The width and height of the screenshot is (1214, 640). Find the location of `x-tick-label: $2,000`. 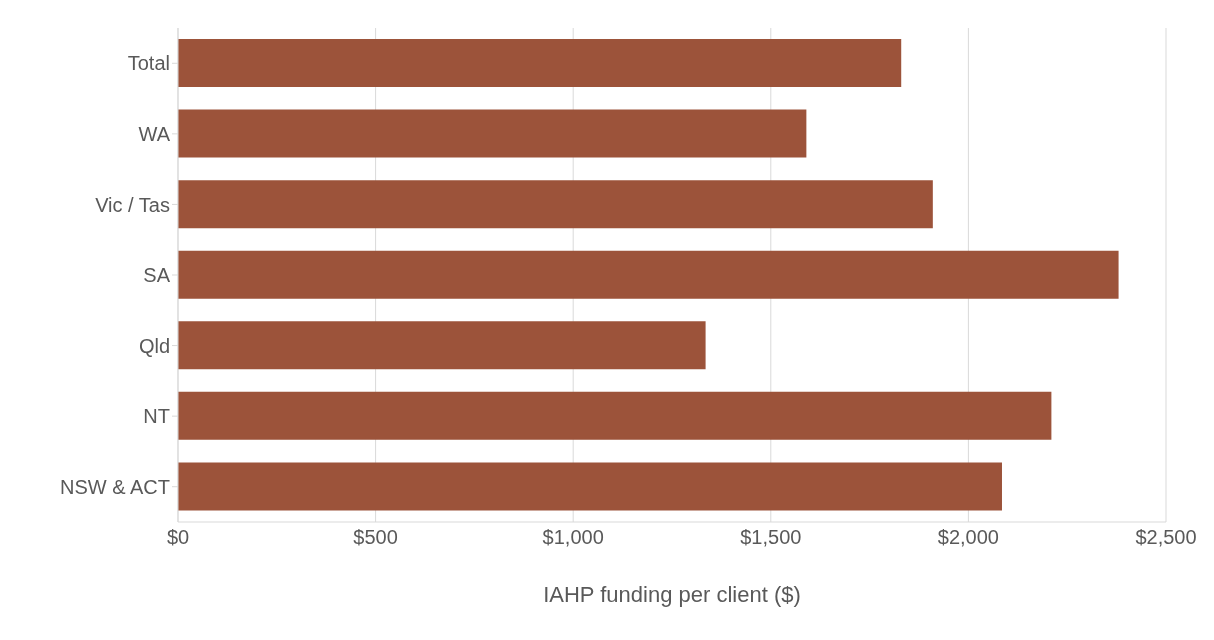

x-tick-label: $2,000 is located at coordinates (968, 537).